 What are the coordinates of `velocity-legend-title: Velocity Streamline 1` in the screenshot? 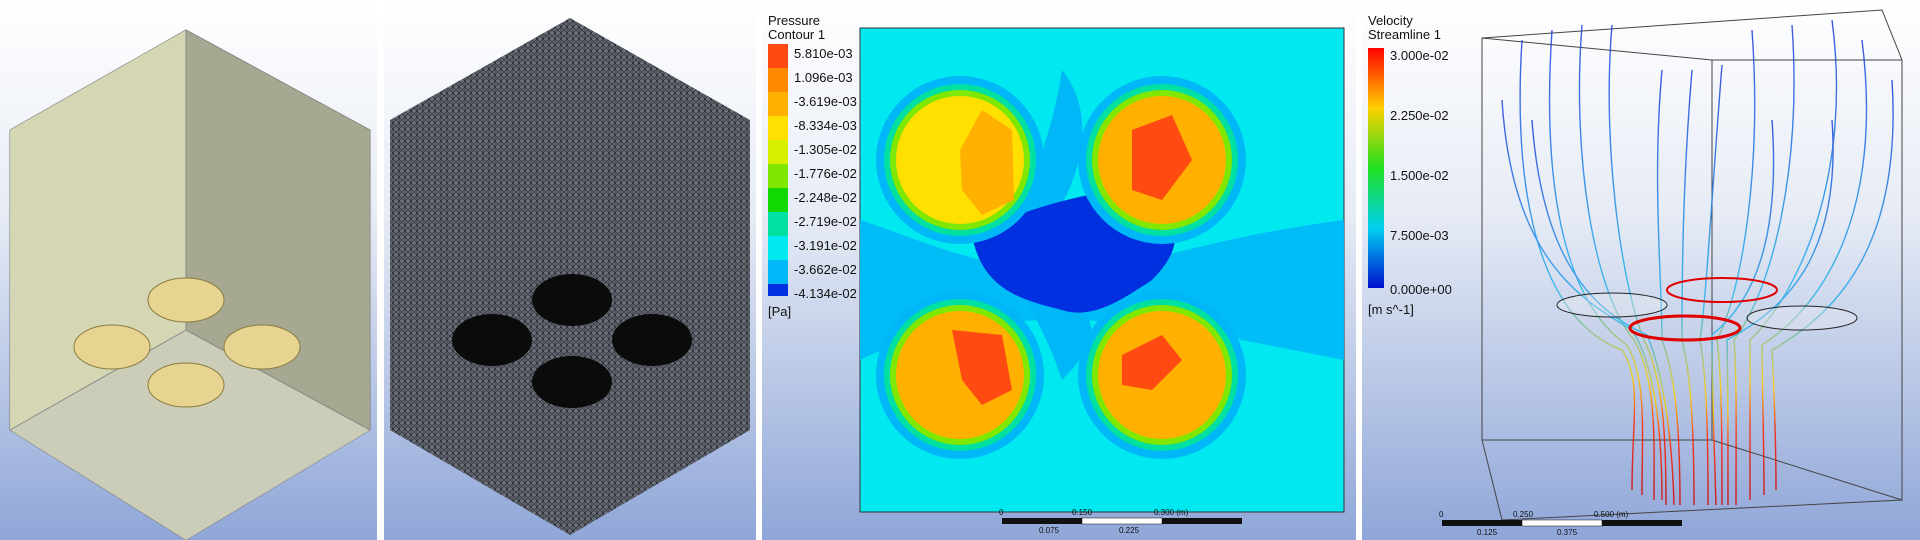 It's located at (1404, 28).